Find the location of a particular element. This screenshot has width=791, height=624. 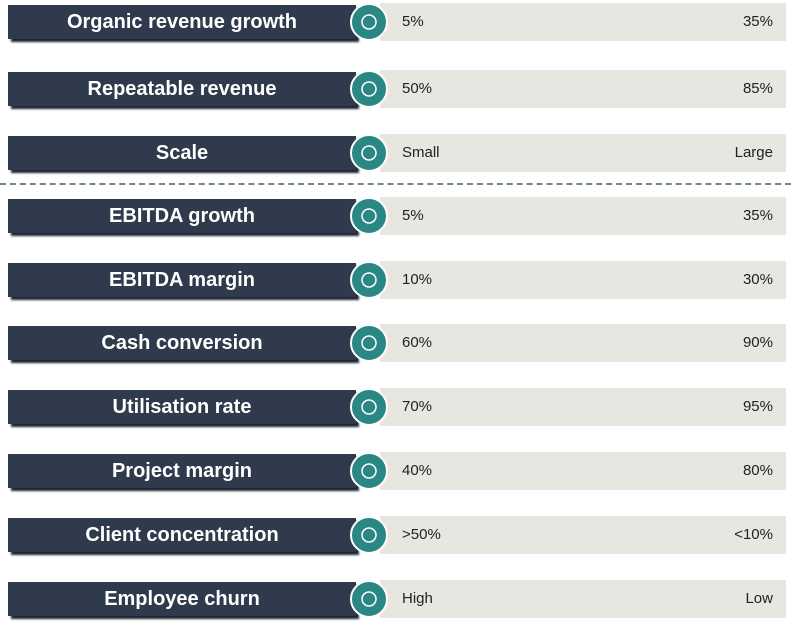

high-value: <10% is located at coordinates (753, 534).